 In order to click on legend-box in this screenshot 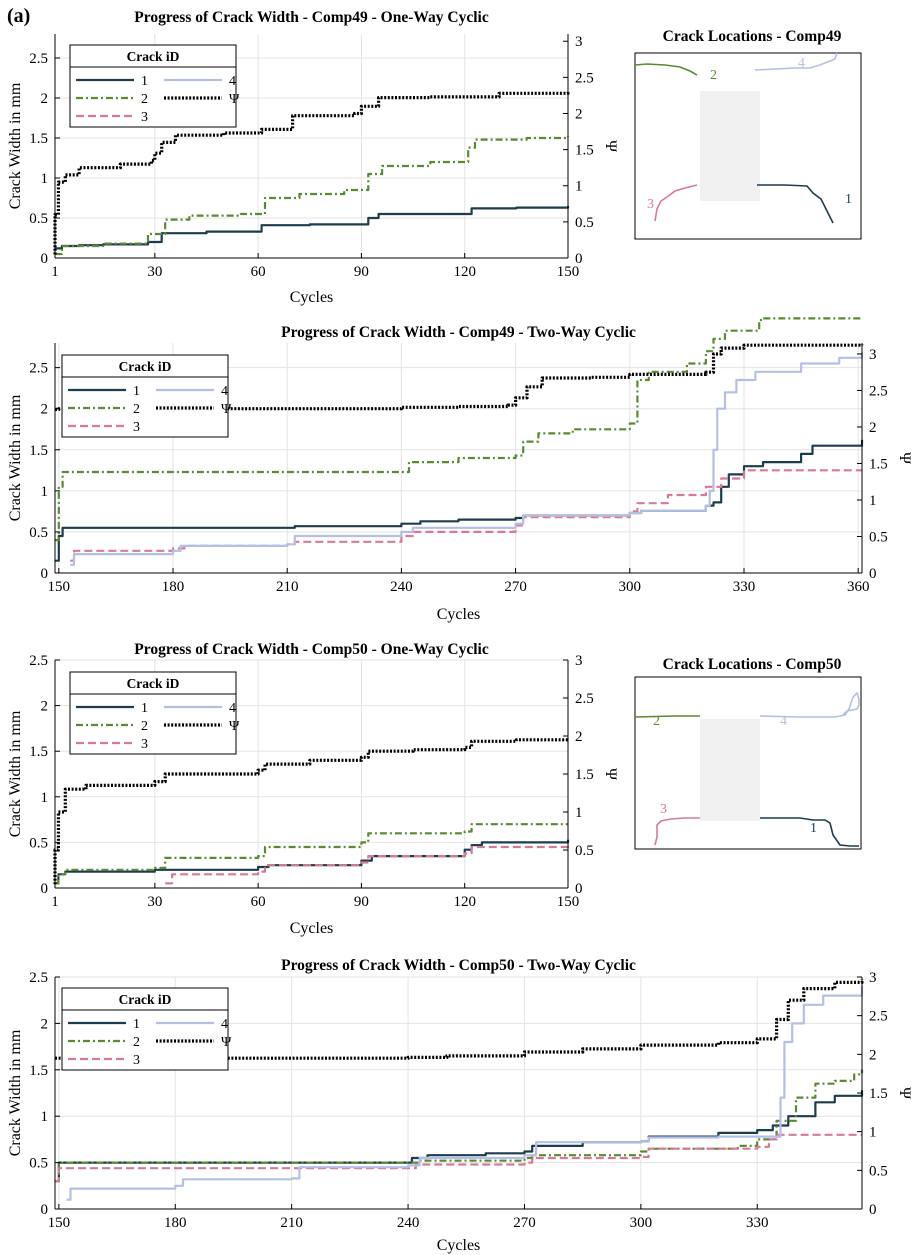, I will do `click(153, 86)`.